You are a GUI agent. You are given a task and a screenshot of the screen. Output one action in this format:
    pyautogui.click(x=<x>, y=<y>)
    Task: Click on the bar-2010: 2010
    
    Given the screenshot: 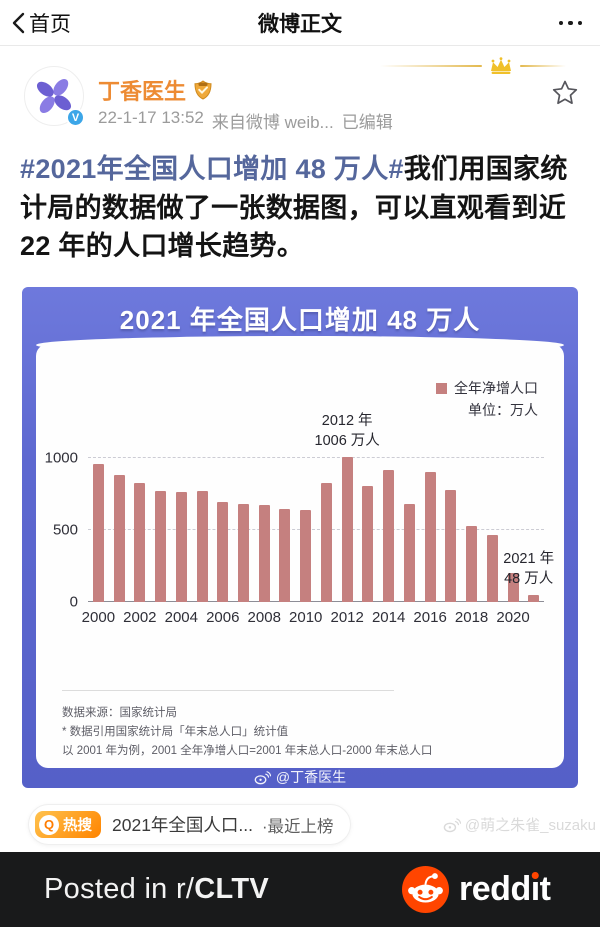 What is the action you would take?
    pyautogui.click(x=305, y=542)
    